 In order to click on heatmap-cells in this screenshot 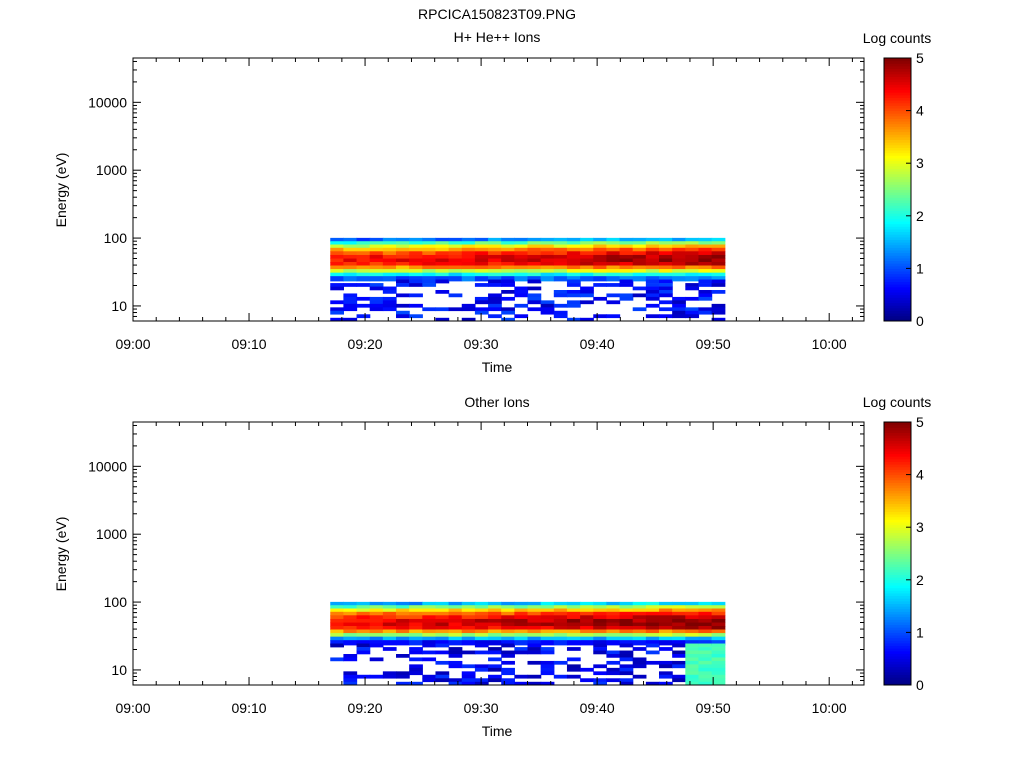, I will do `click(528, 279)`.